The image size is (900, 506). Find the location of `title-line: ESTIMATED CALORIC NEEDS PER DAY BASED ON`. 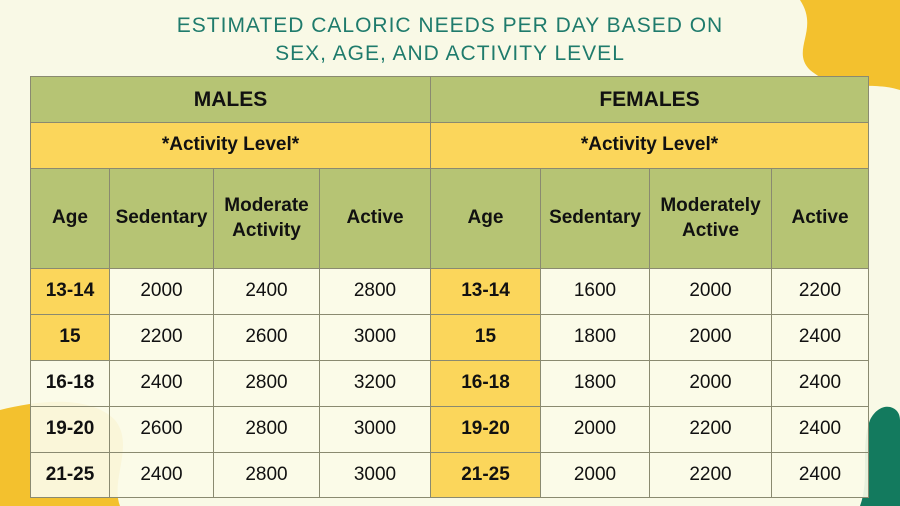

title-line: ESTIMATED CALORIC NEEDS PER DAY BASED ON is located at coordinates (450, 25).